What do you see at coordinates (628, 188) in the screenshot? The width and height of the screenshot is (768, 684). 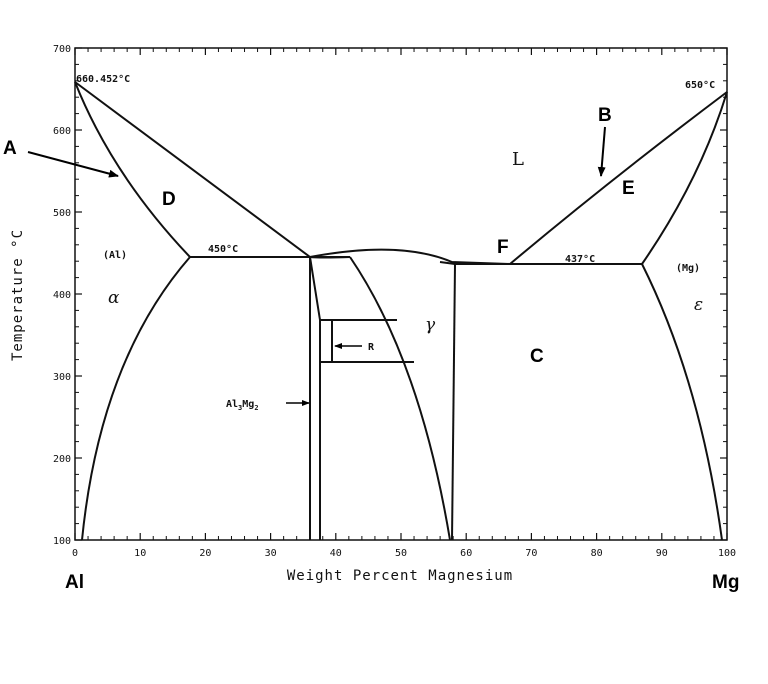 I see `marker-e: E` at bounding box center [628, 188].